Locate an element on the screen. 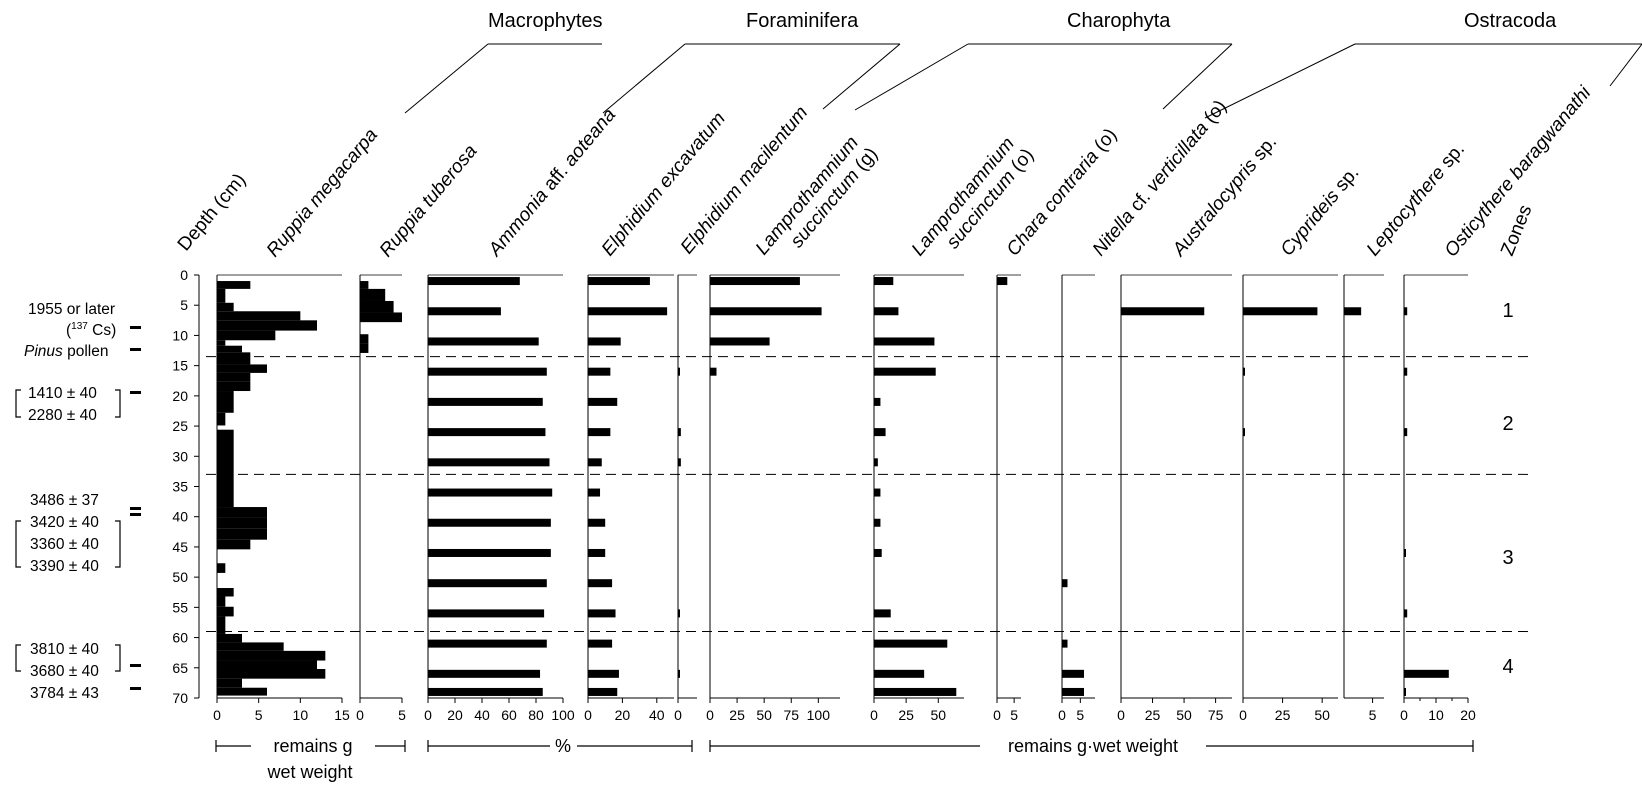  depth-tick-label: 55 is located at coordinates (180, 607).